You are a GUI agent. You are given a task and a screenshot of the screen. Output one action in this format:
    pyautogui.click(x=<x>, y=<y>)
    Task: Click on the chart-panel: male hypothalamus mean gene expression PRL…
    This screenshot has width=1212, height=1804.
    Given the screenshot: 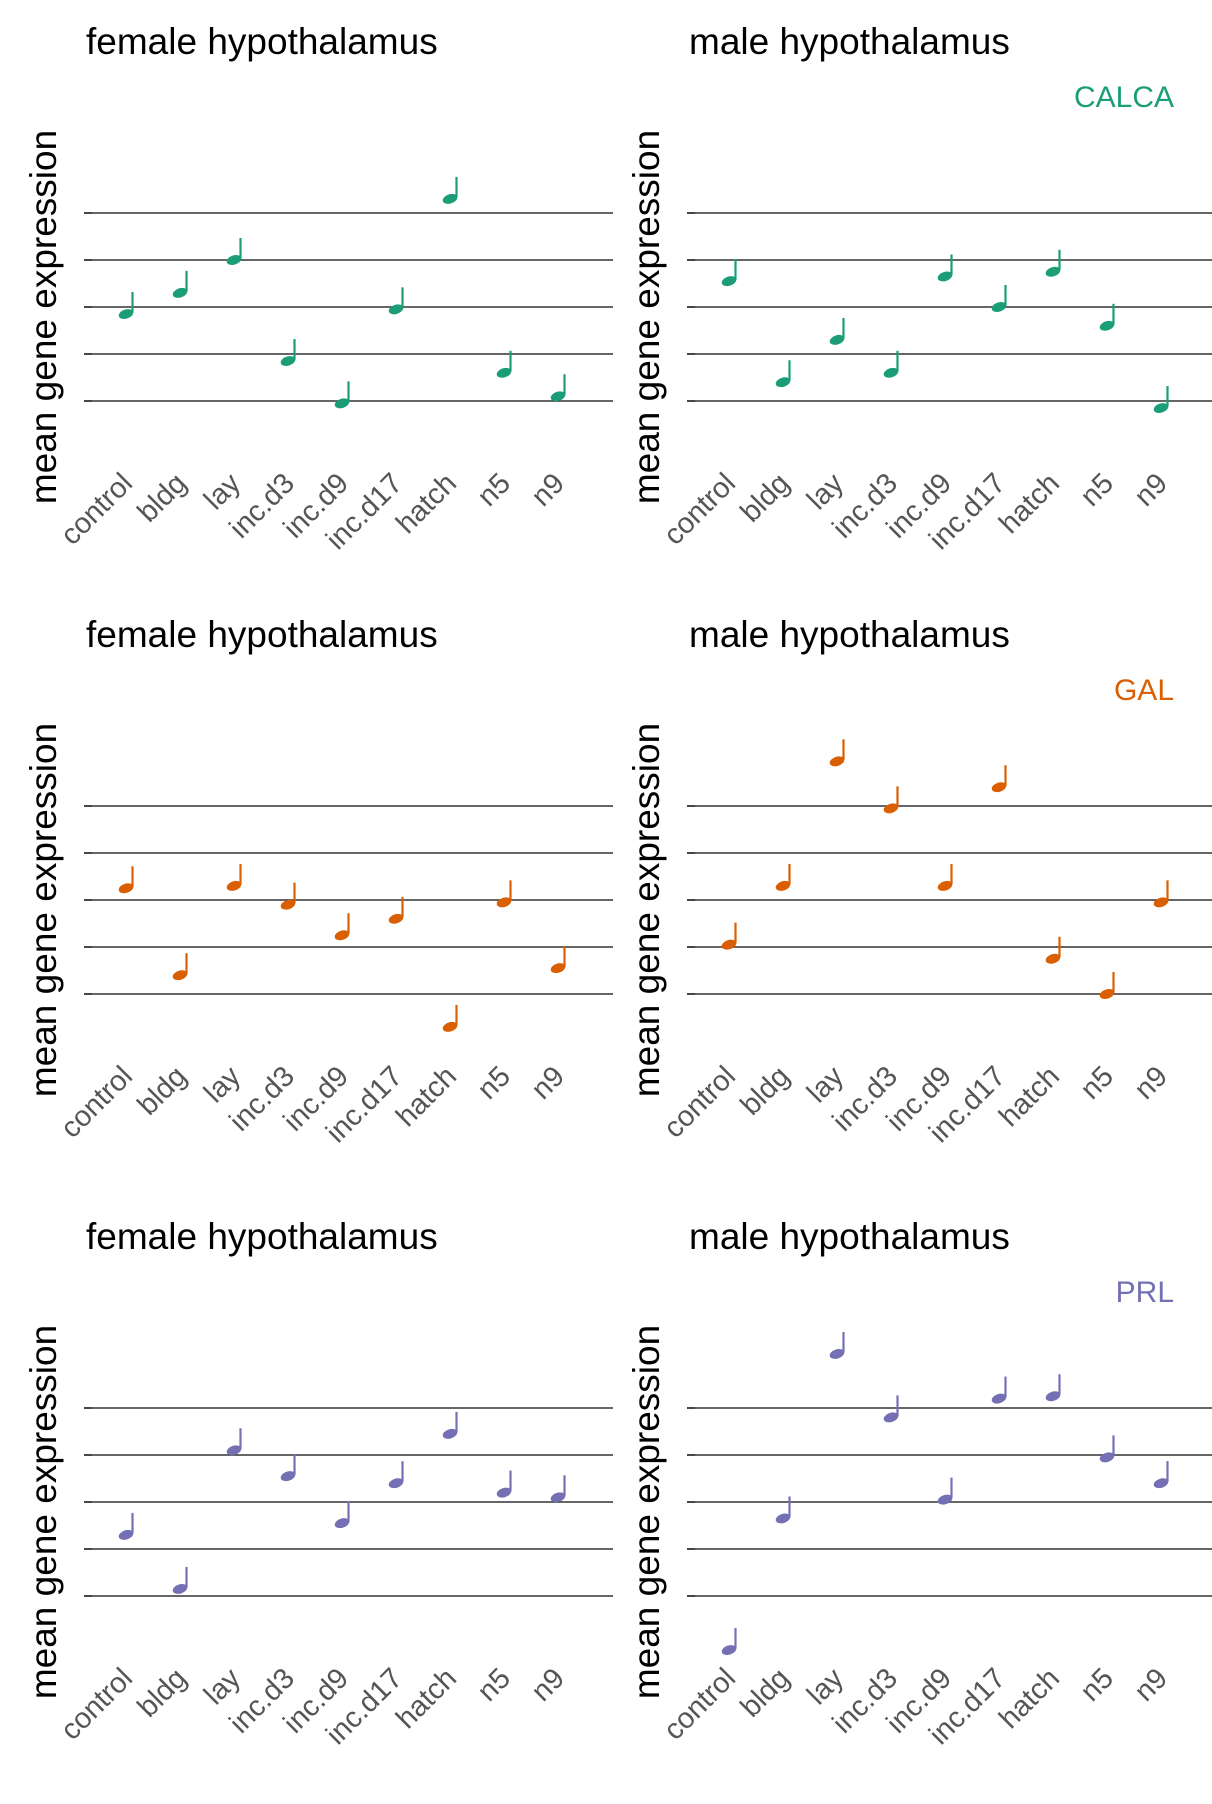 What is the action you would take?
    pyautogui.click(x=919, y=1483)
    